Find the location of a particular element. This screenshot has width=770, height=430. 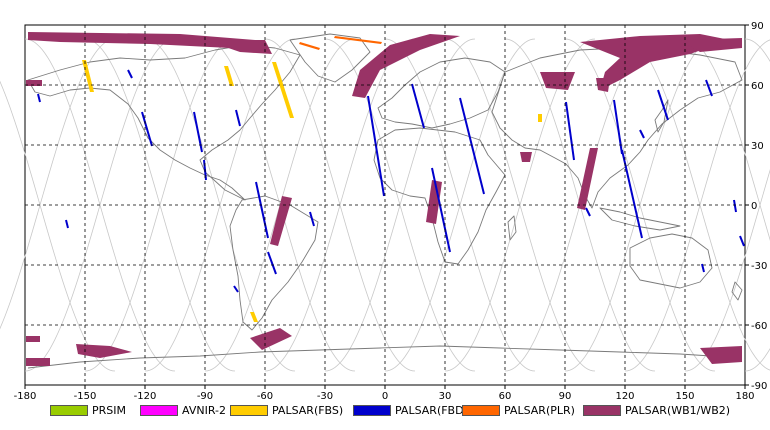

legend-item: PALSAR(FBD) is located at coordinates (410, 410).